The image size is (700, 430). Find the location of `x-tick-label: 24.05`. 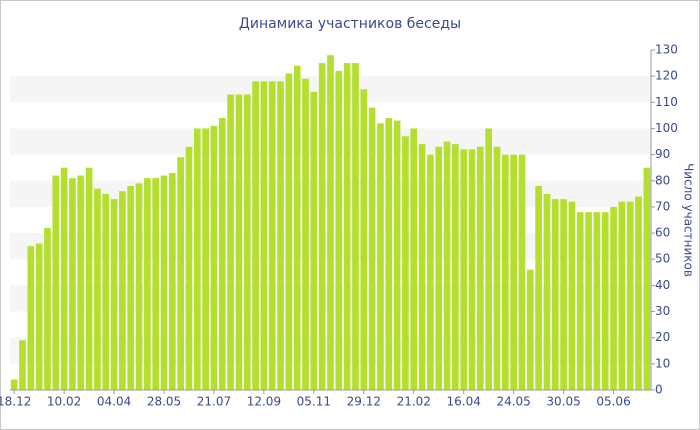

x-tick-label: 24.05 is located at coordinates (513, 402).